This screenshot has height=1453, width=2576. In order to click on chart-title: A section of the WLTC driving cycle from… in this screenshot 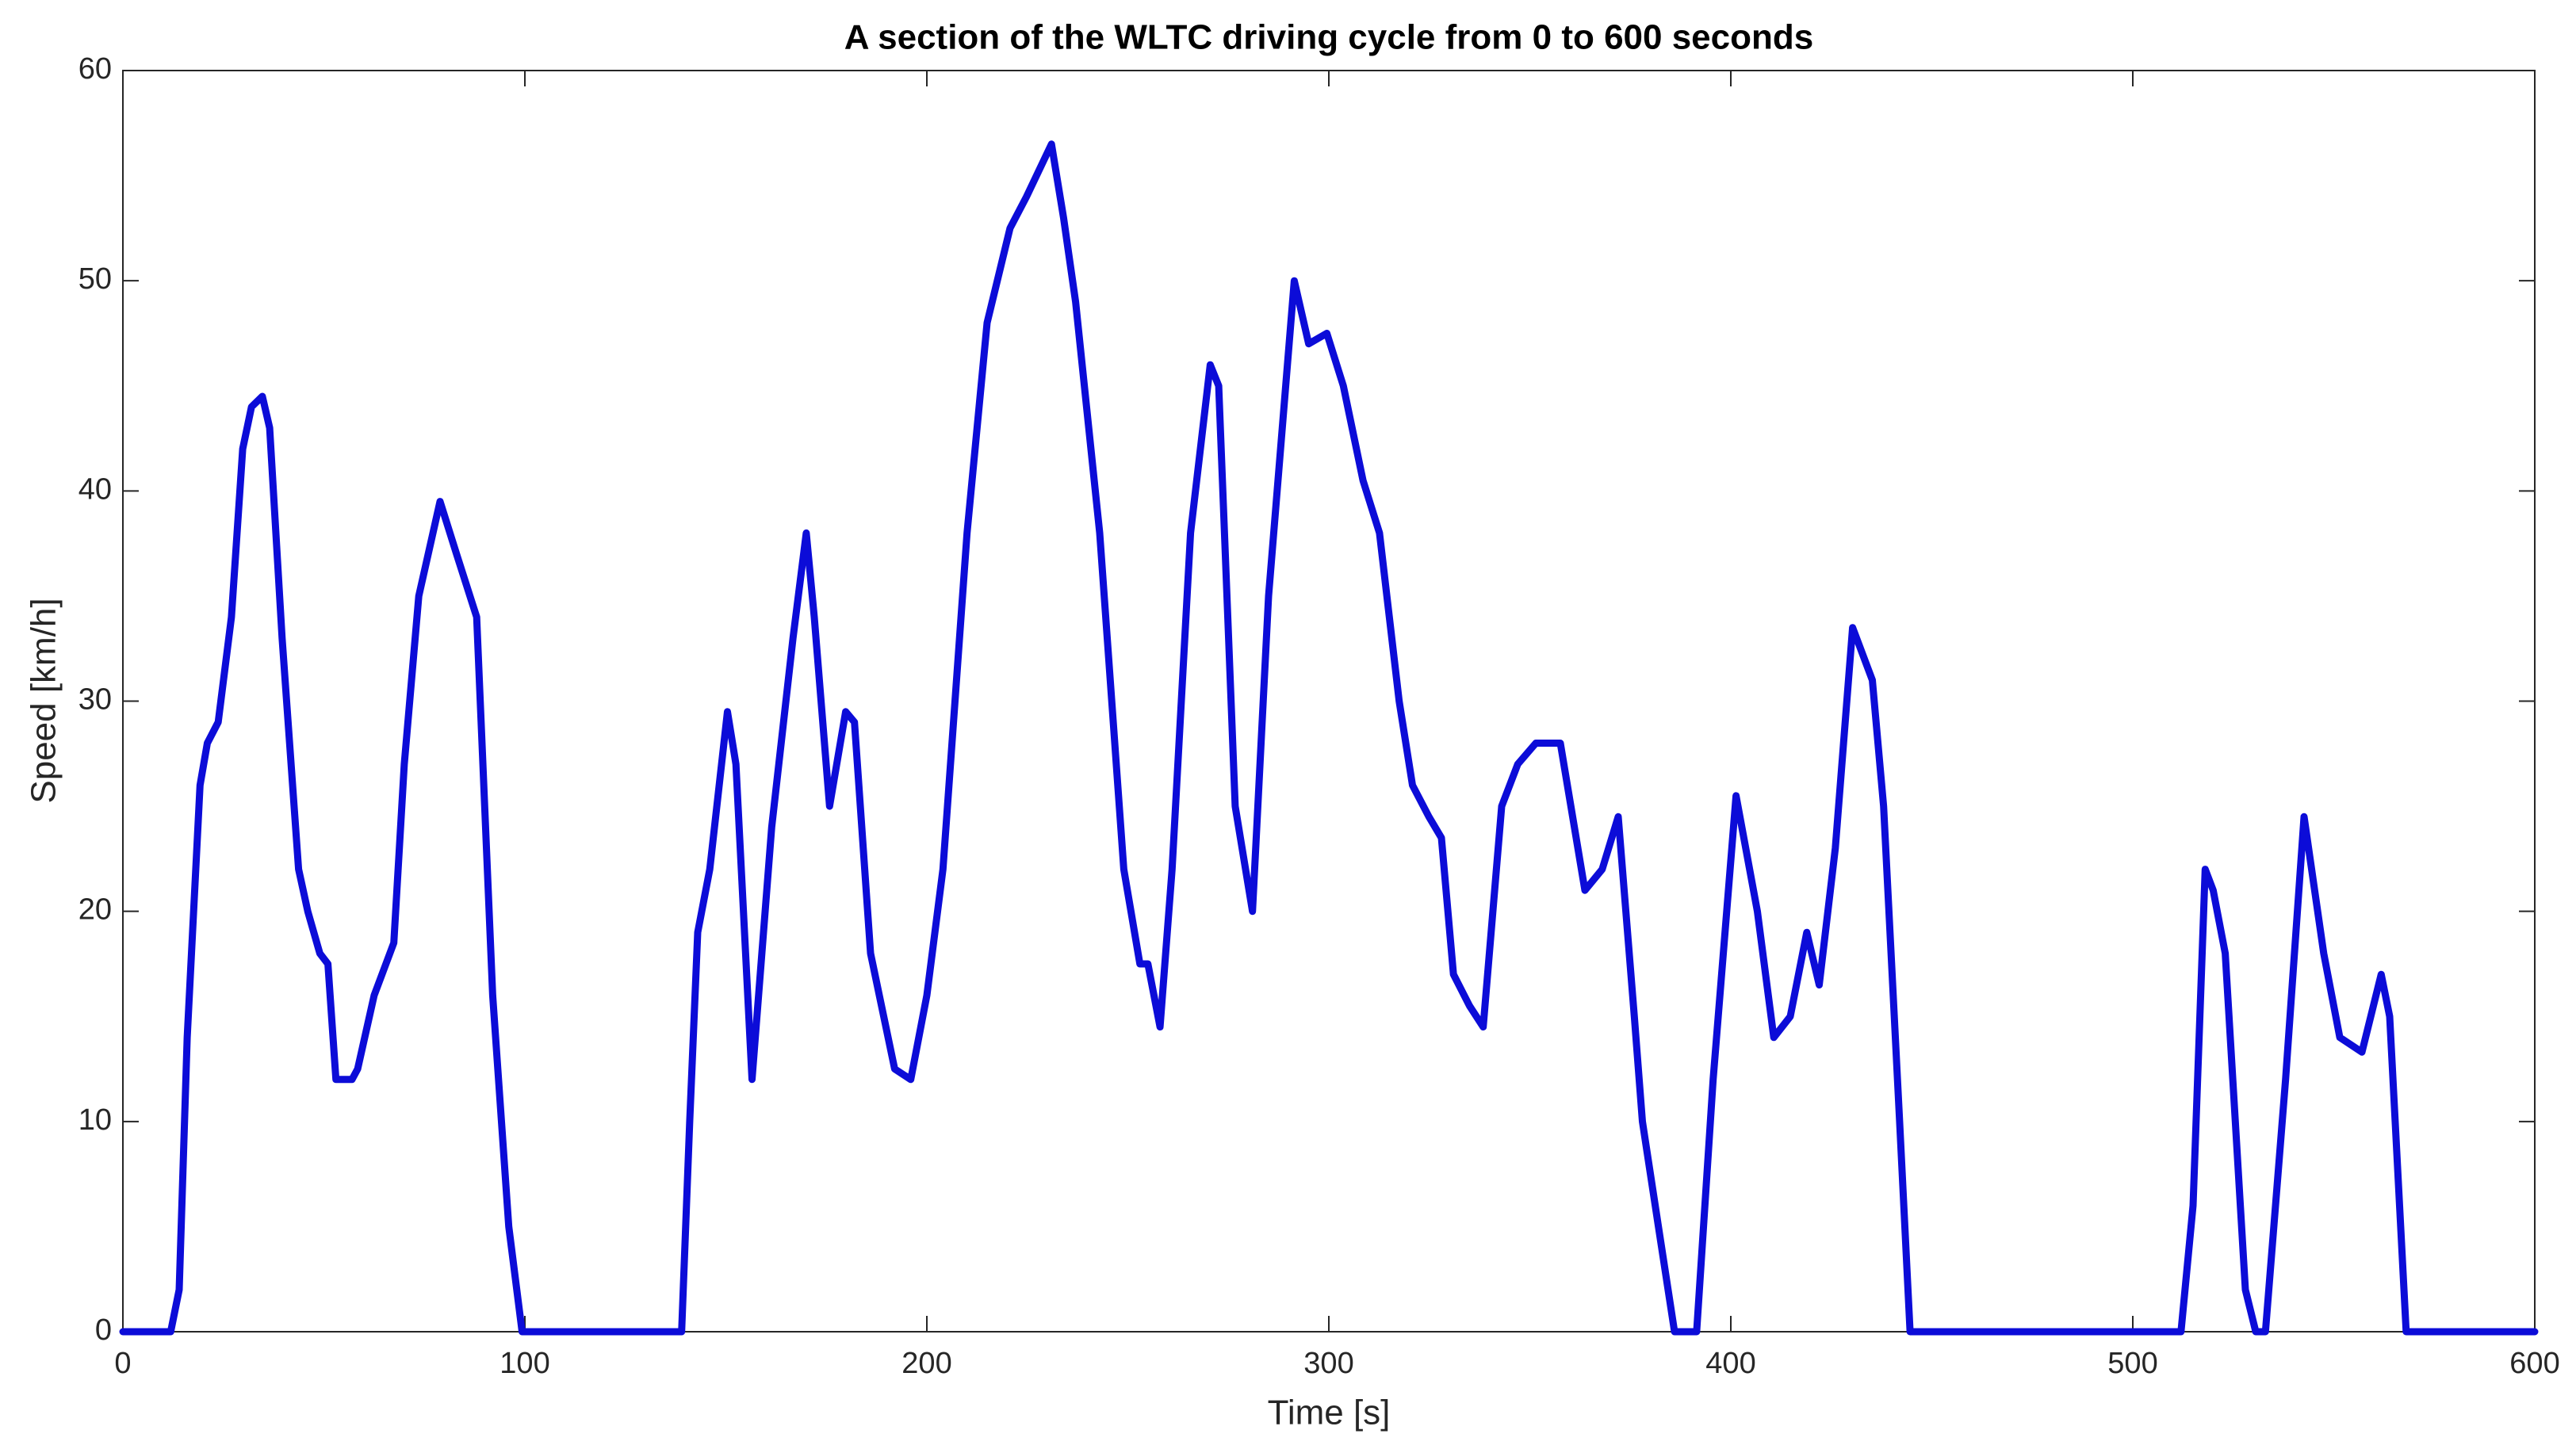, I will do `click(1328, 37)`.